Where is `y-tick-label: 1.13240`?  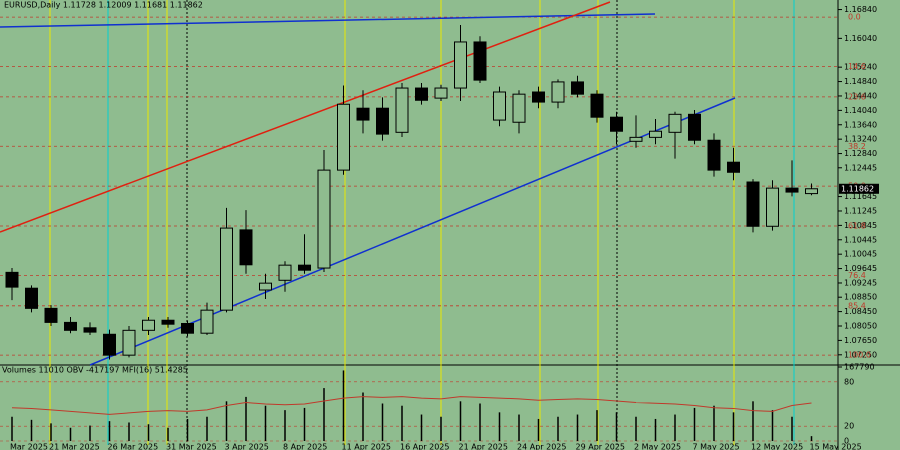 y-tick-label: 1.13240 is located at coordinates (860, 139).